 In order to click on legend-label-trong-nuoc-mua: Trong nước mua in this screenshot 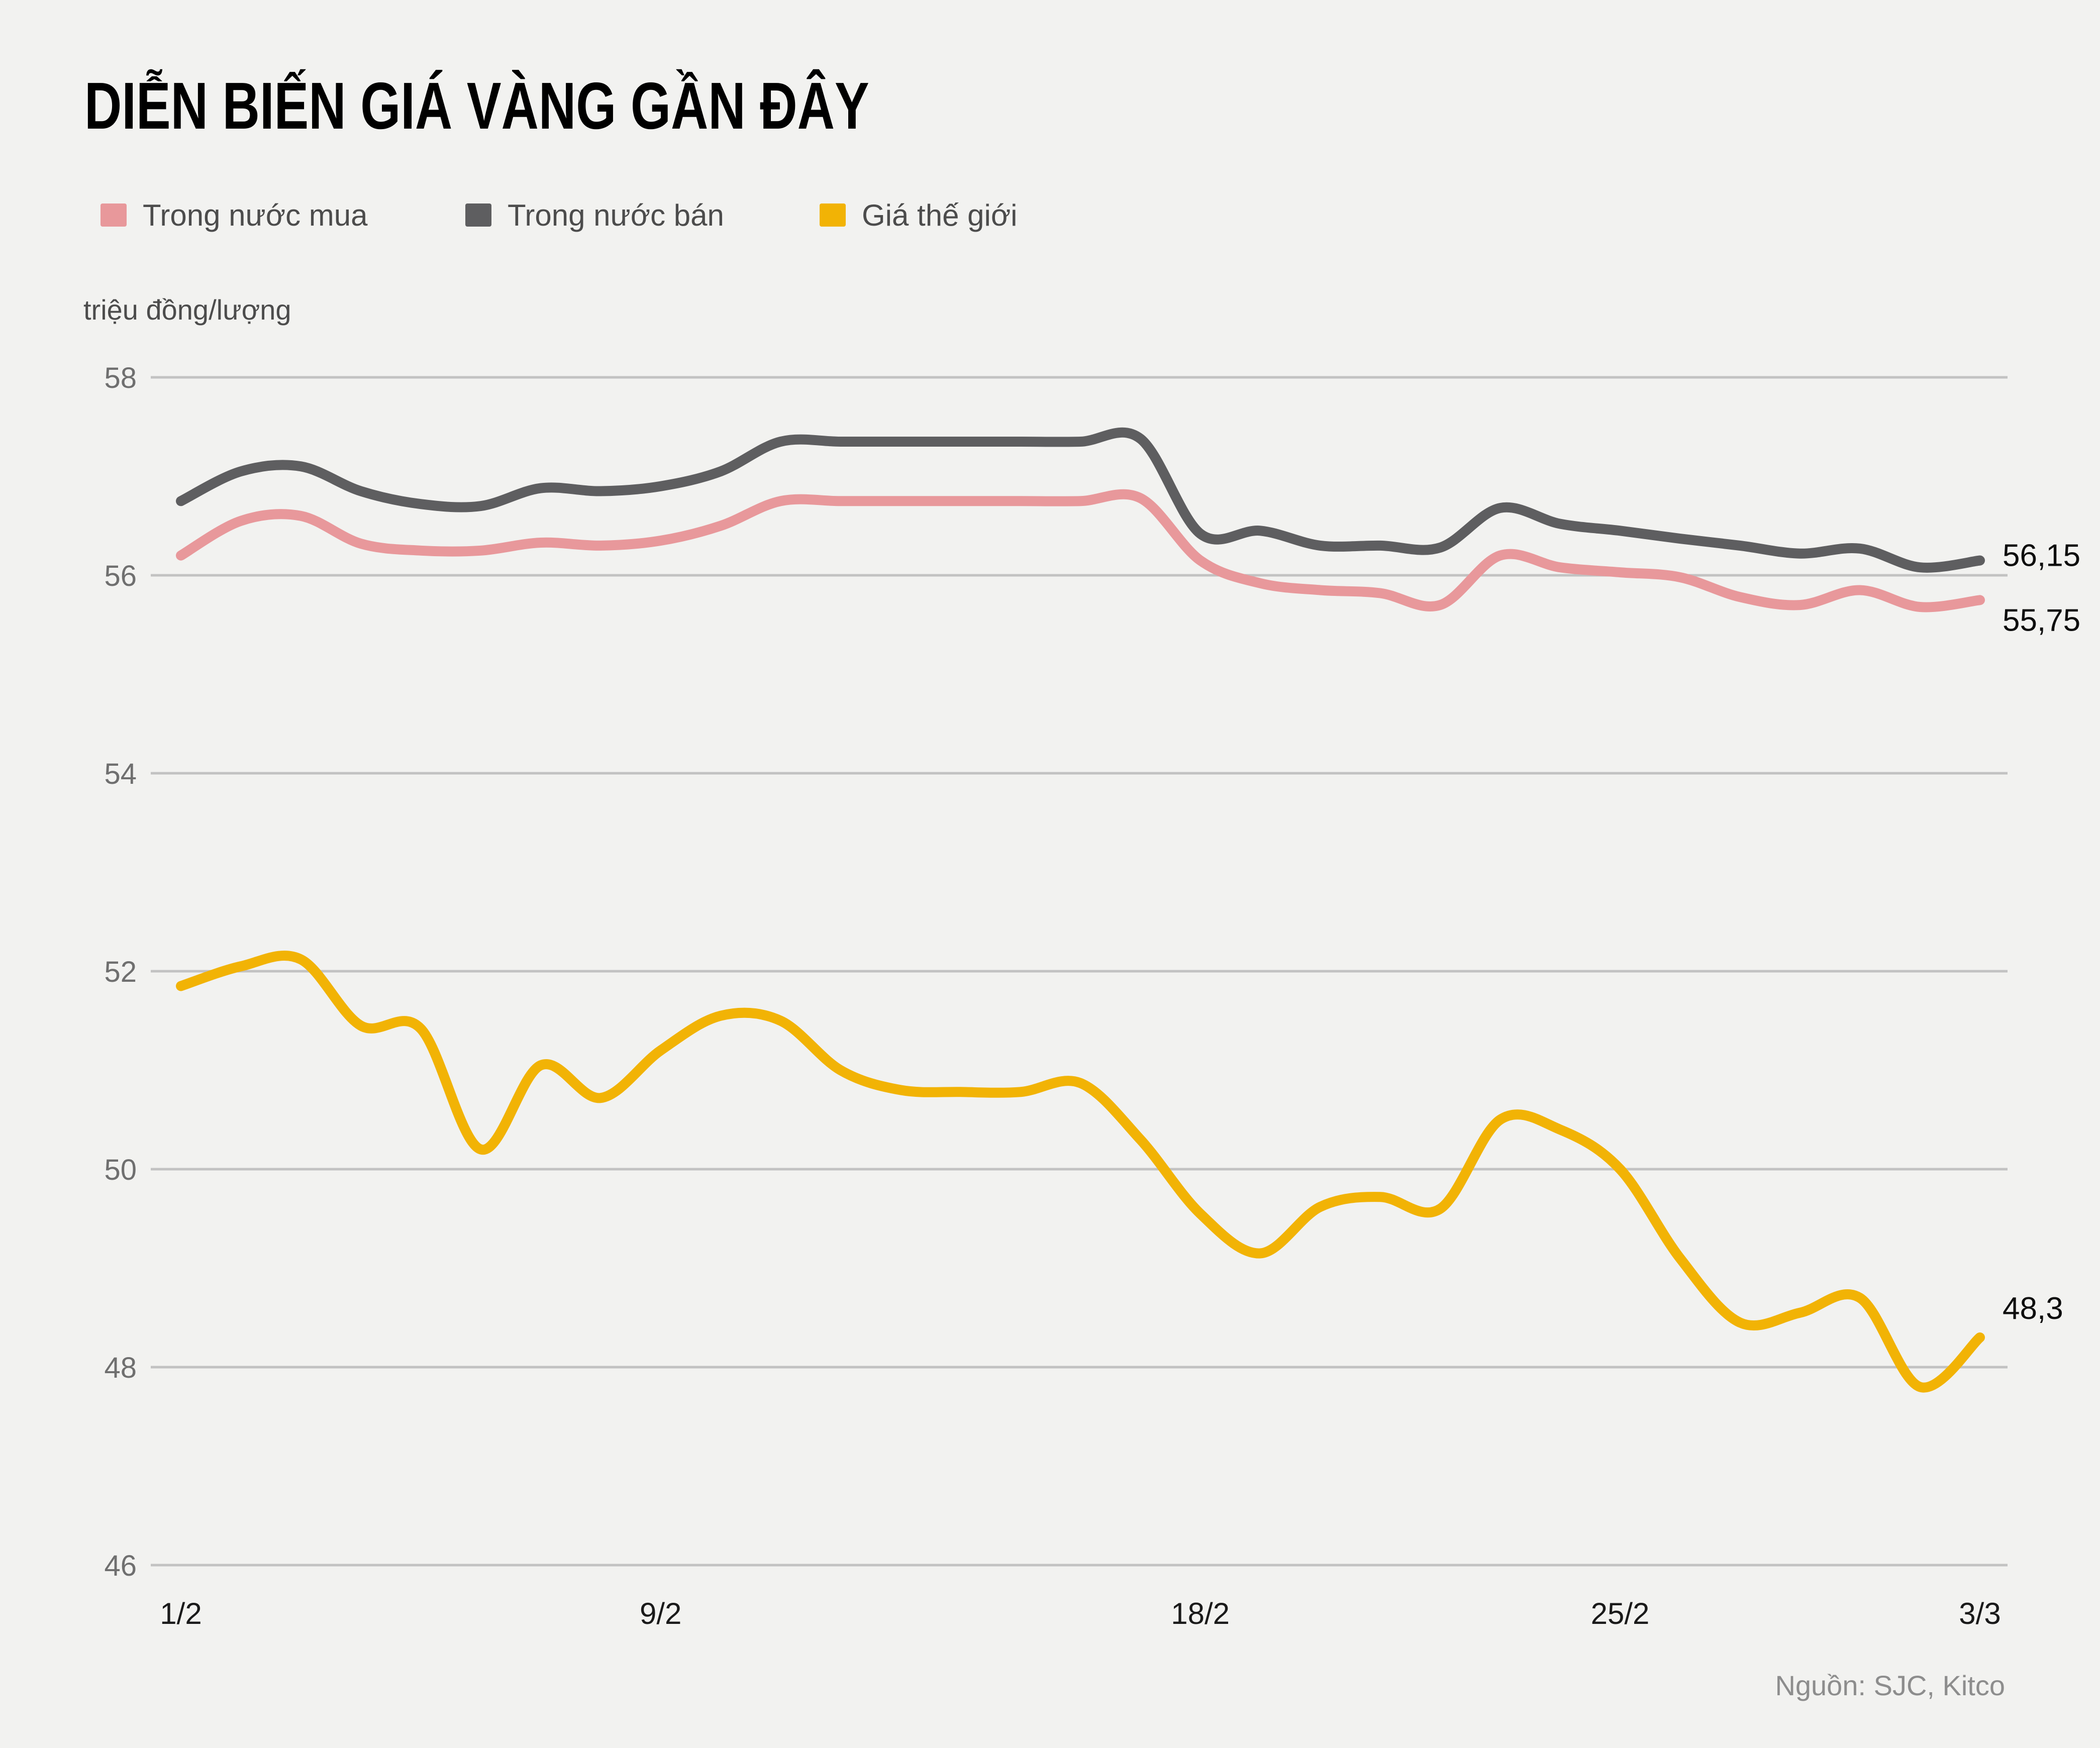, I will do `click(255, 215)`.